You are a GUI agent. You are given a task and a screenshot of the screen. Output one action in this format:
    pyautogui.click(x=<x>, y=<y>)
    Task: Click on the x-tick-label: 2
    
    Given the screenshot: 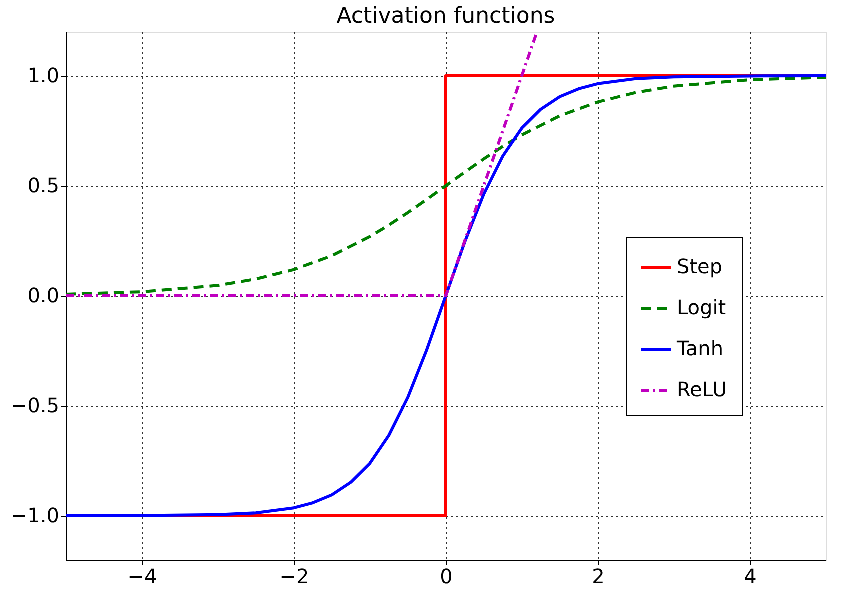 What is the action you would take?
    pyautogui.click(x=598, y=576)
    